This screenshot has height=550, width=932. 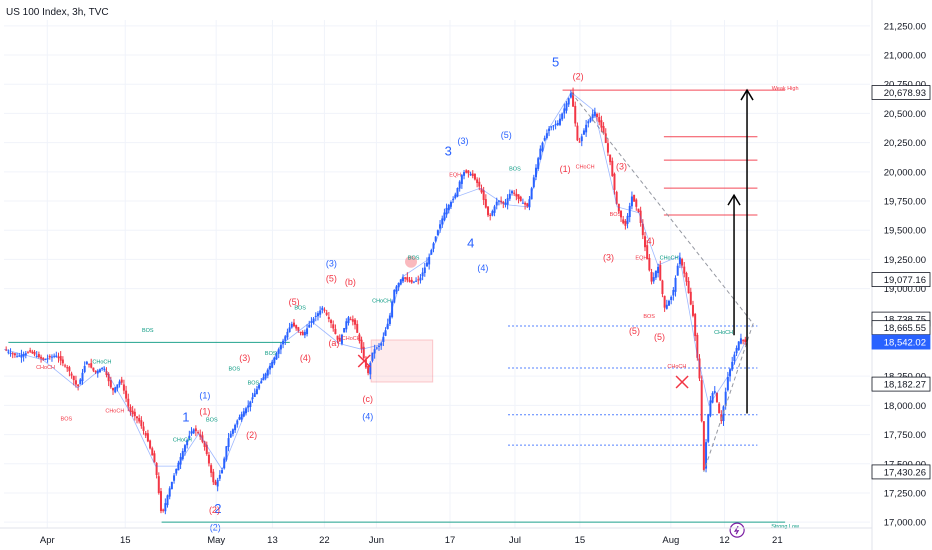 What do you see at coordinates (669, 258) in the screenshot?
I see `structure-label: CHoCH` at bounding box center [669, 258].